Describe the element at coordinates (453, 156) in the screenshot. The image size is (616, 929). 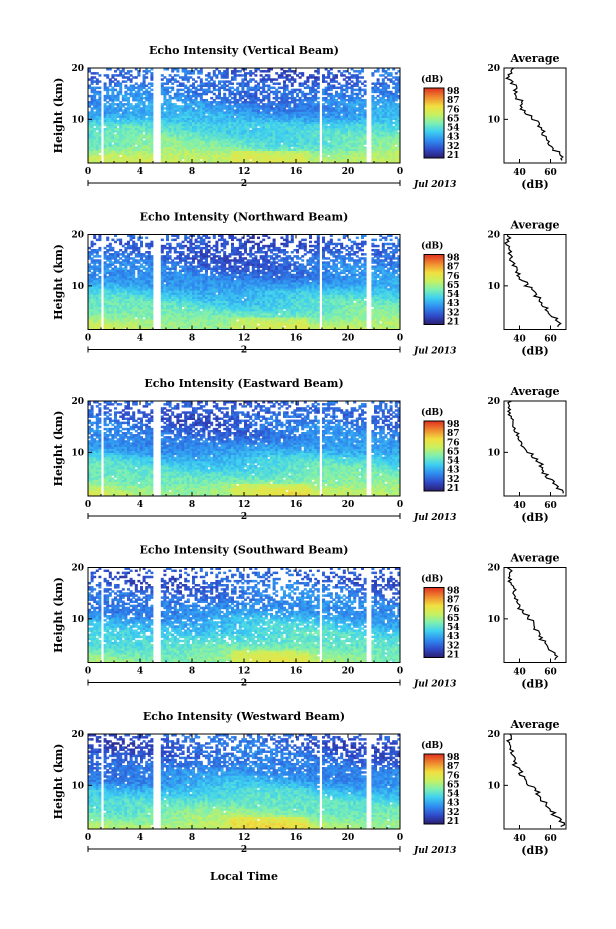
I see `colorbar-tick-label: 21` at that location.